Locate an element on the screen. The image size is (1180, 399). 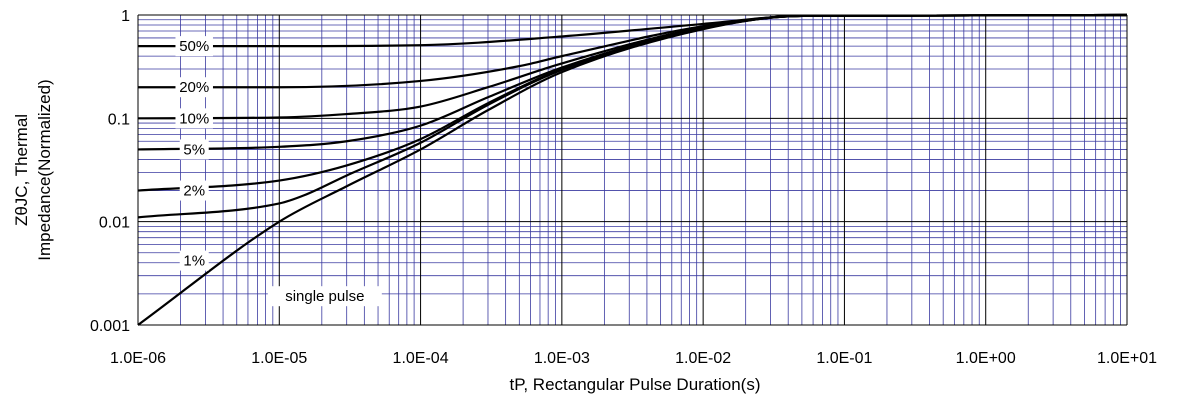
x-tick-label: 1.0E-01 is located at coordinates (844, 358).